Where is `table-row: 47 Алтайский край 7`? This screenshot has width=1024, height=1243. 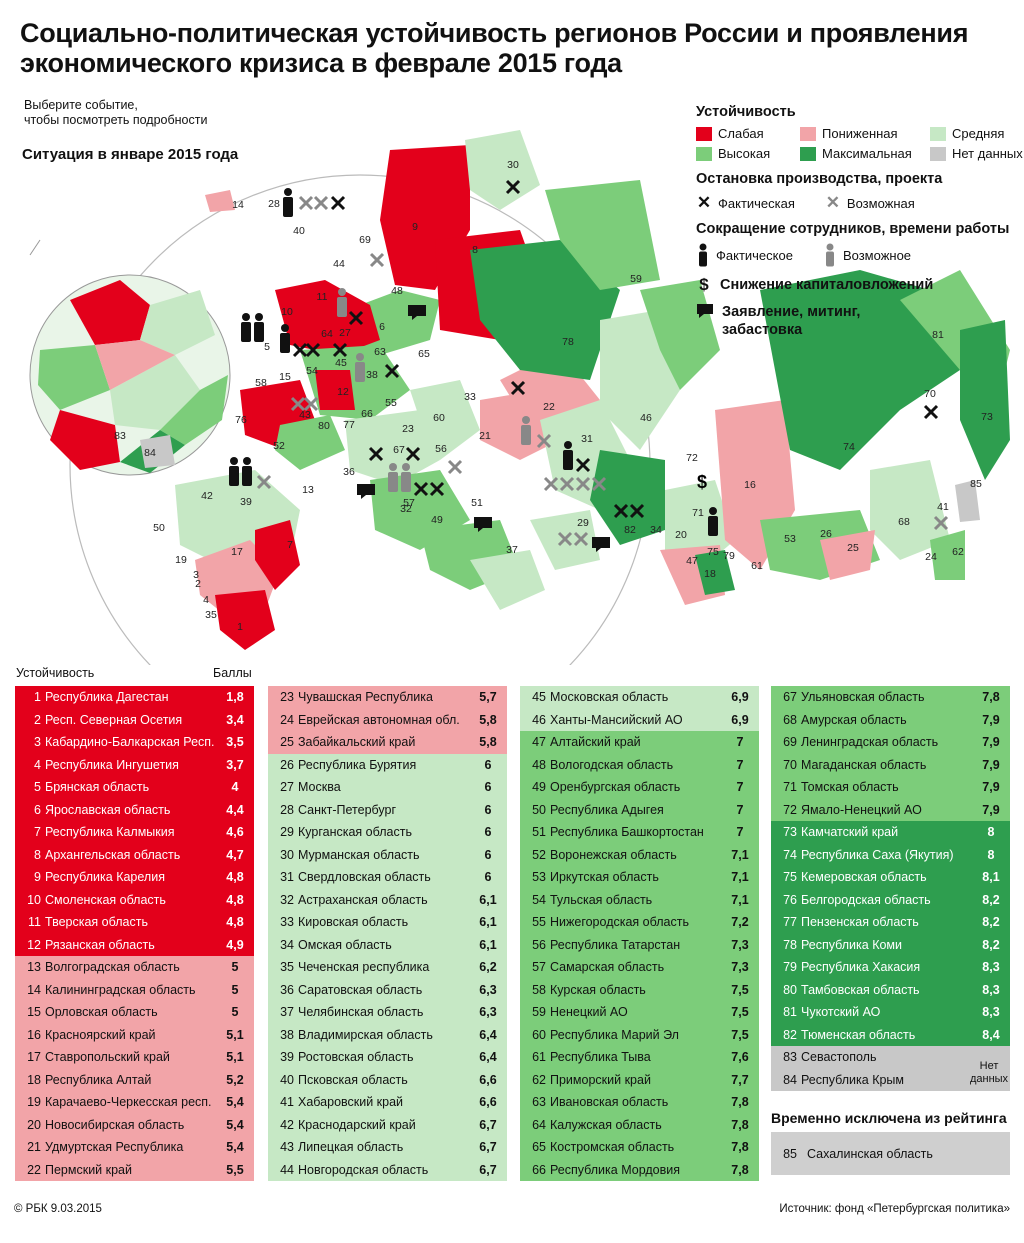 table-row: 47 Алтайский край 7 is located at coordinates (639, 742).